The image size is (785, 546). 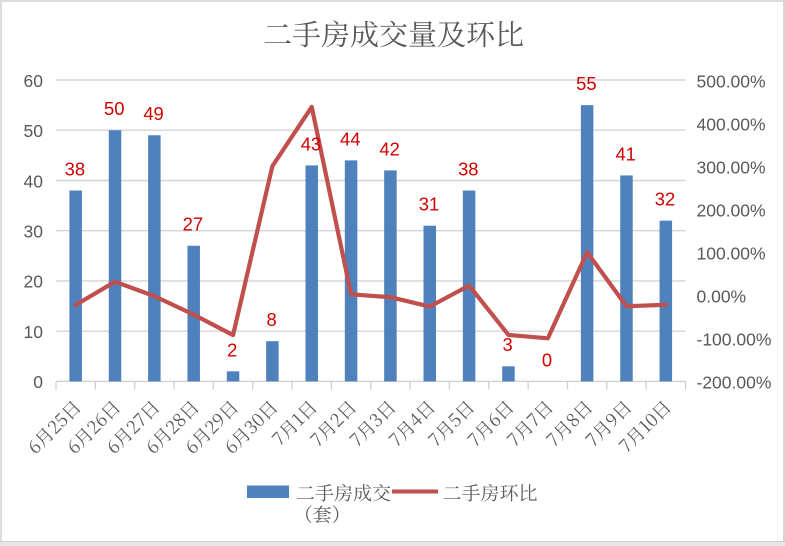 I want to click on svg-text: 43, so click(x=311, y=143).